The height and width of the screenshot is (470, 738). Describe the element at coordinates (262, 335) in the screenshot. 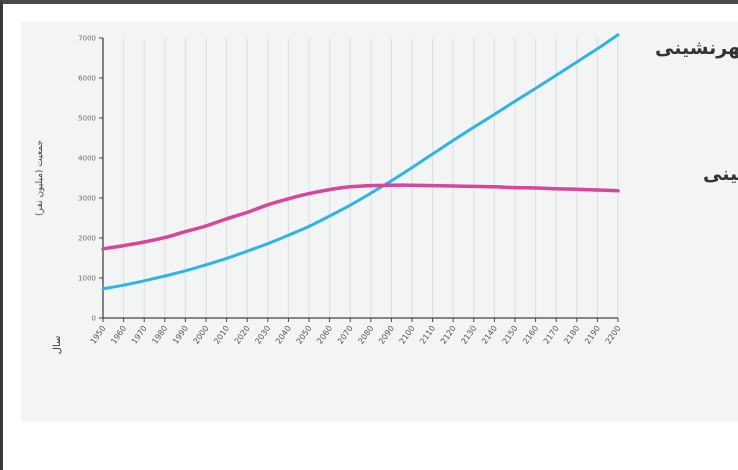

I see `x-tick-label: 2030` at that location.